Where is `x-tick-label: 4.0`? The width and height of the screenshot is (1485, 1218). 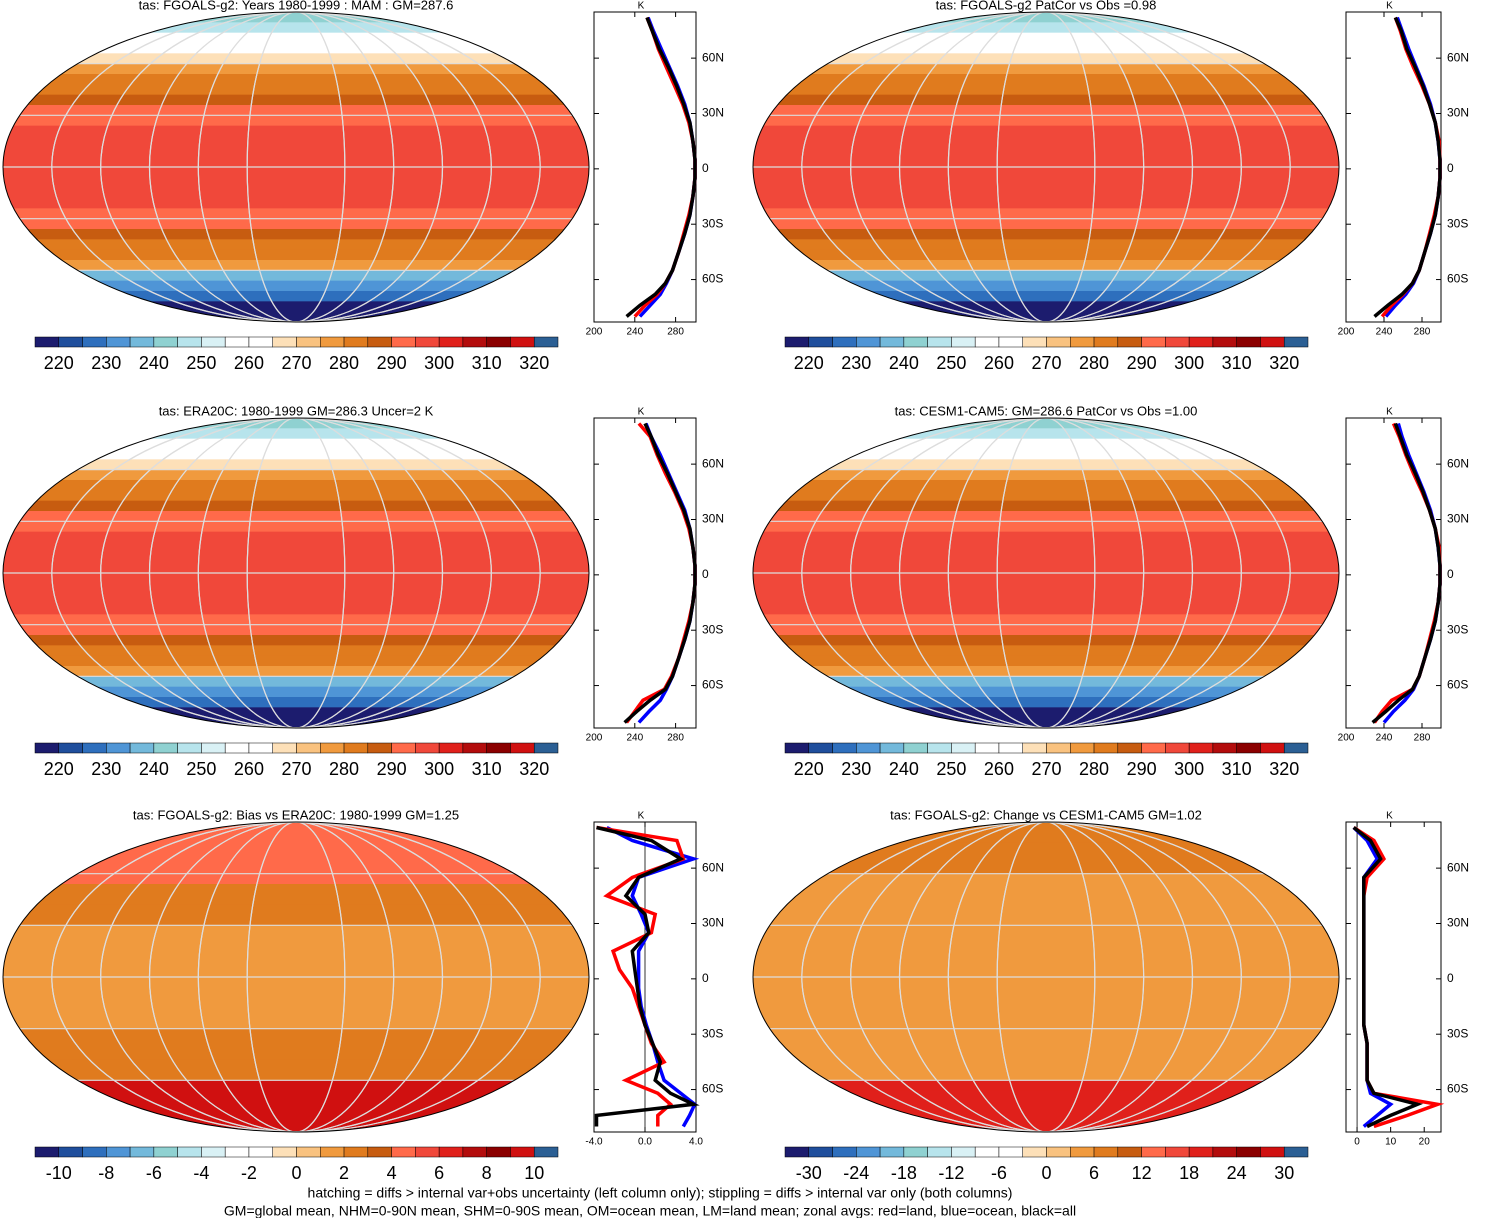
x-tick-label: 4.0 is located at coordinates (696, 1142).